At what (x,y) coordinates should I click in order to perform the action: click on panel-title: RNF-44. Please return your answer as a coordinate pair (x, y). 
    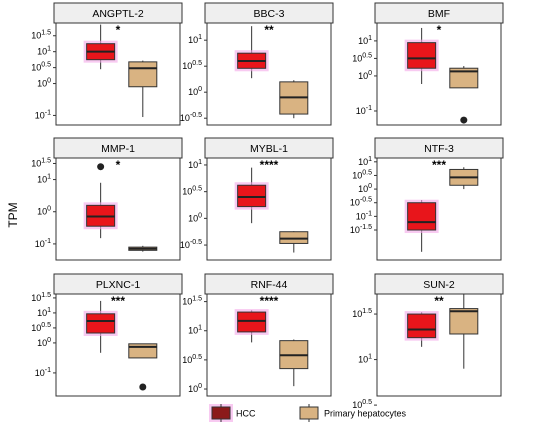
    Looking at the image, I should click on (269, 285).